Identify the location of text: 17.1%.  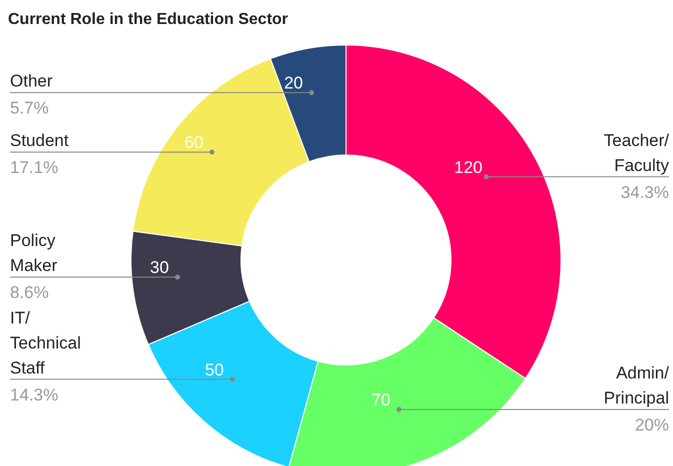
(34, 168).